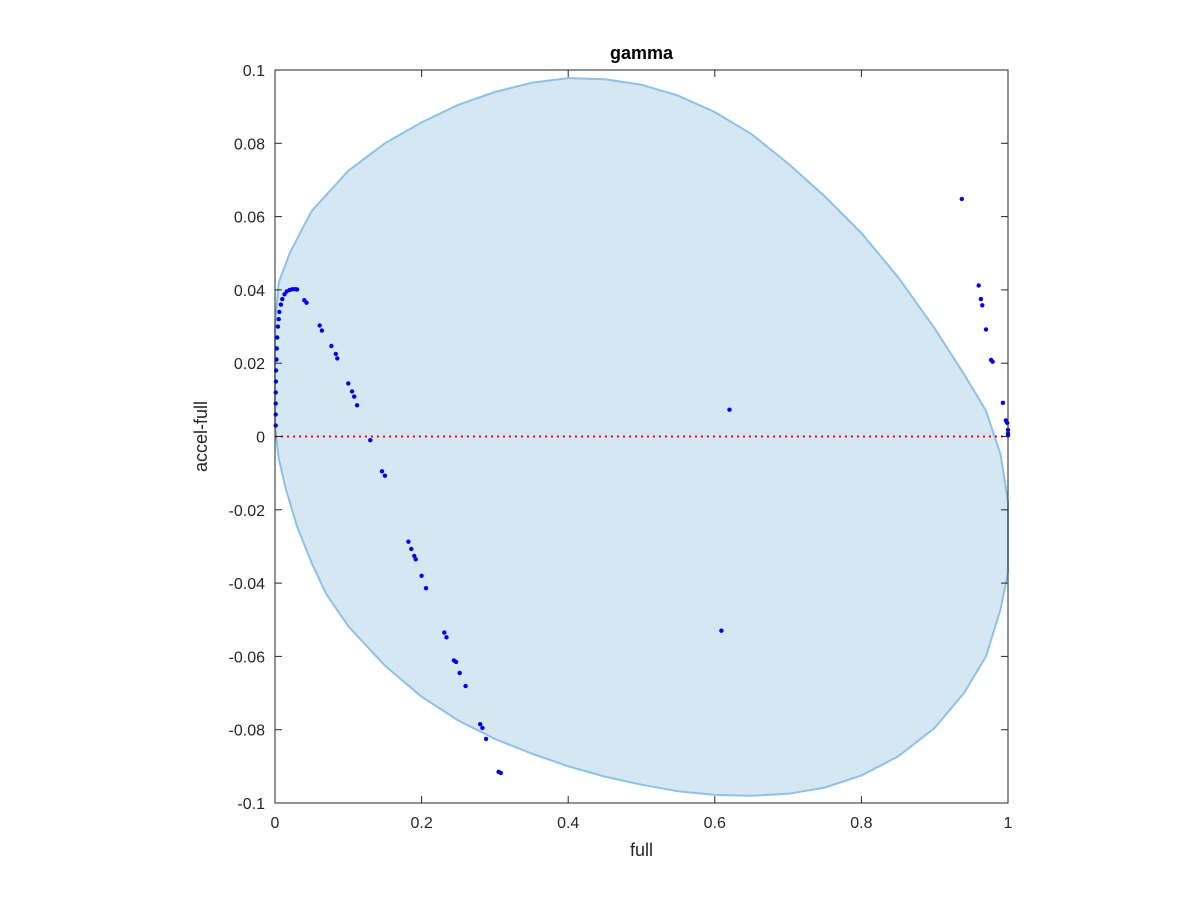 The height and width of the screenshot is (900, 1200). What do you see at coordinates (249, 218) in the screenshot?
I see `y-tick-label: 0.06` at bounding box center [249, 218].